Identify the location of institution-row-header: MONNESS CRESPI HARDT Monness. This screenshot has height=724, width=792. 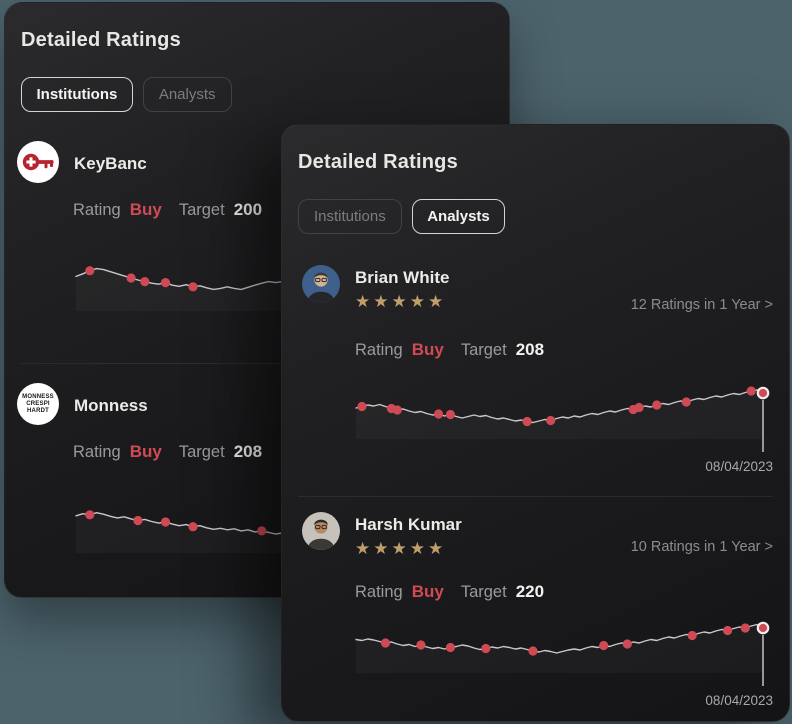
(82, 404).